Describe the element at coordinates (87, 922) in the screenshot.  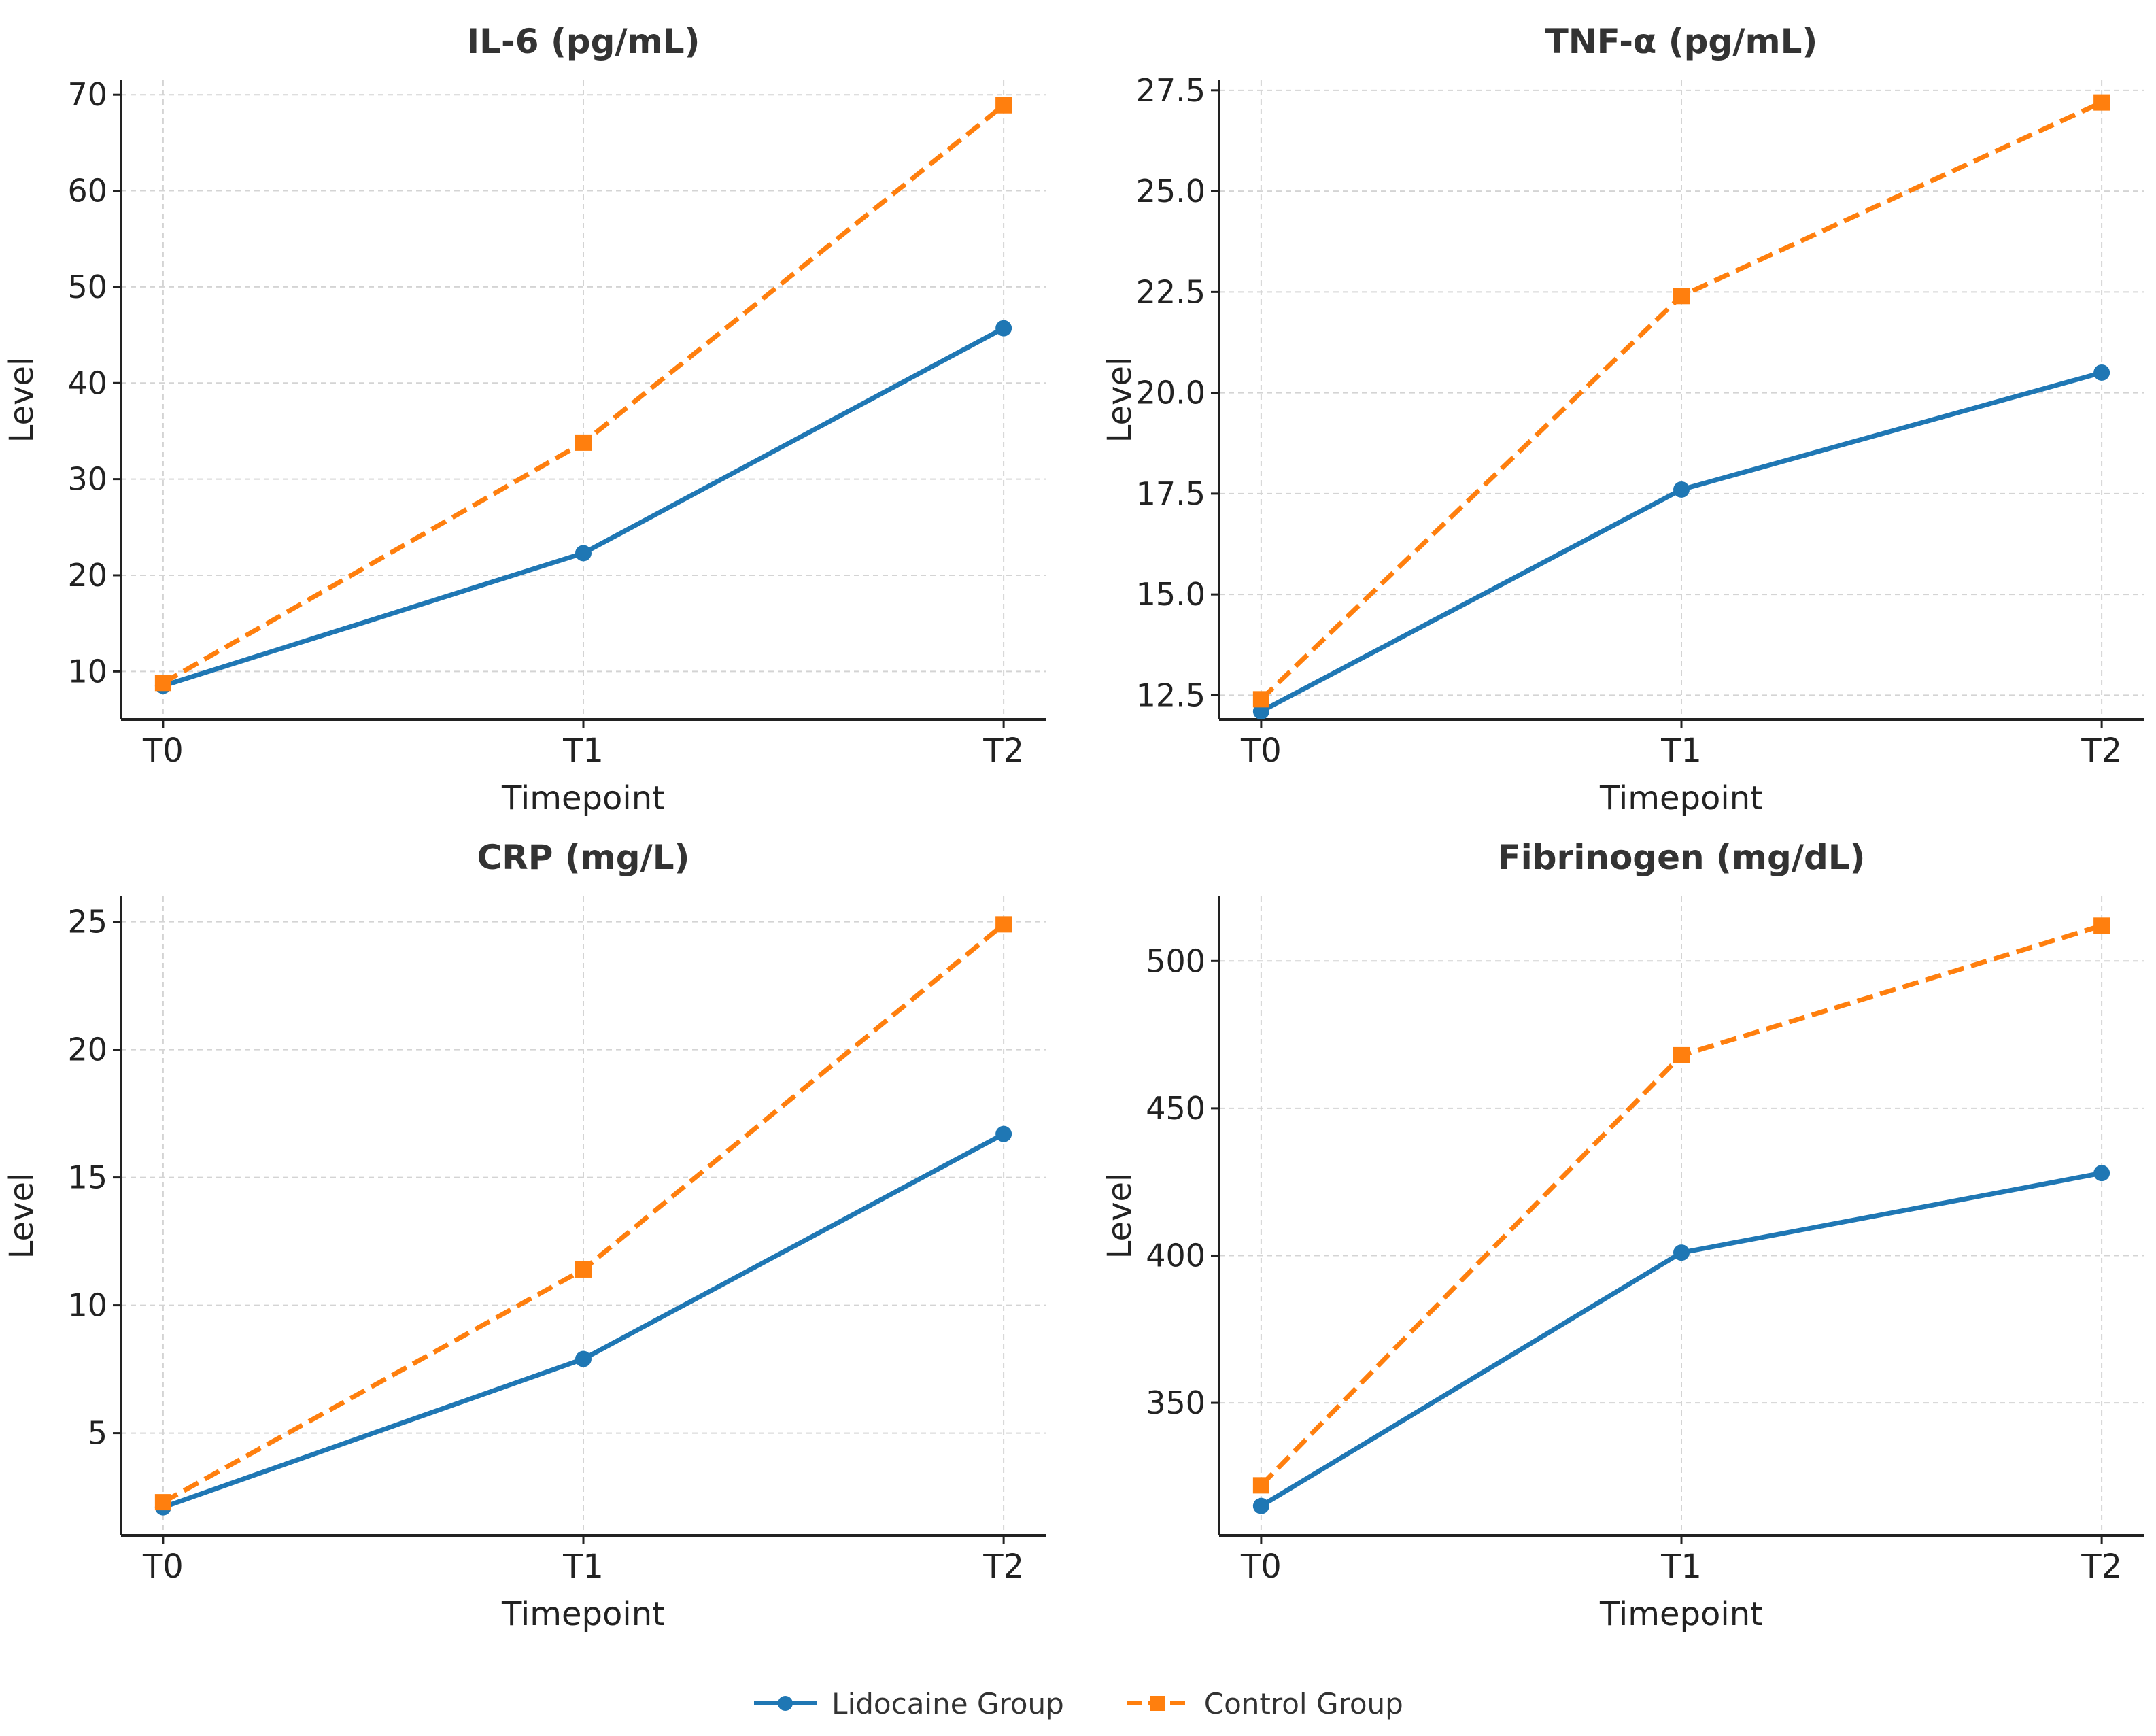
I see `y-tick-label: 25` at that location.